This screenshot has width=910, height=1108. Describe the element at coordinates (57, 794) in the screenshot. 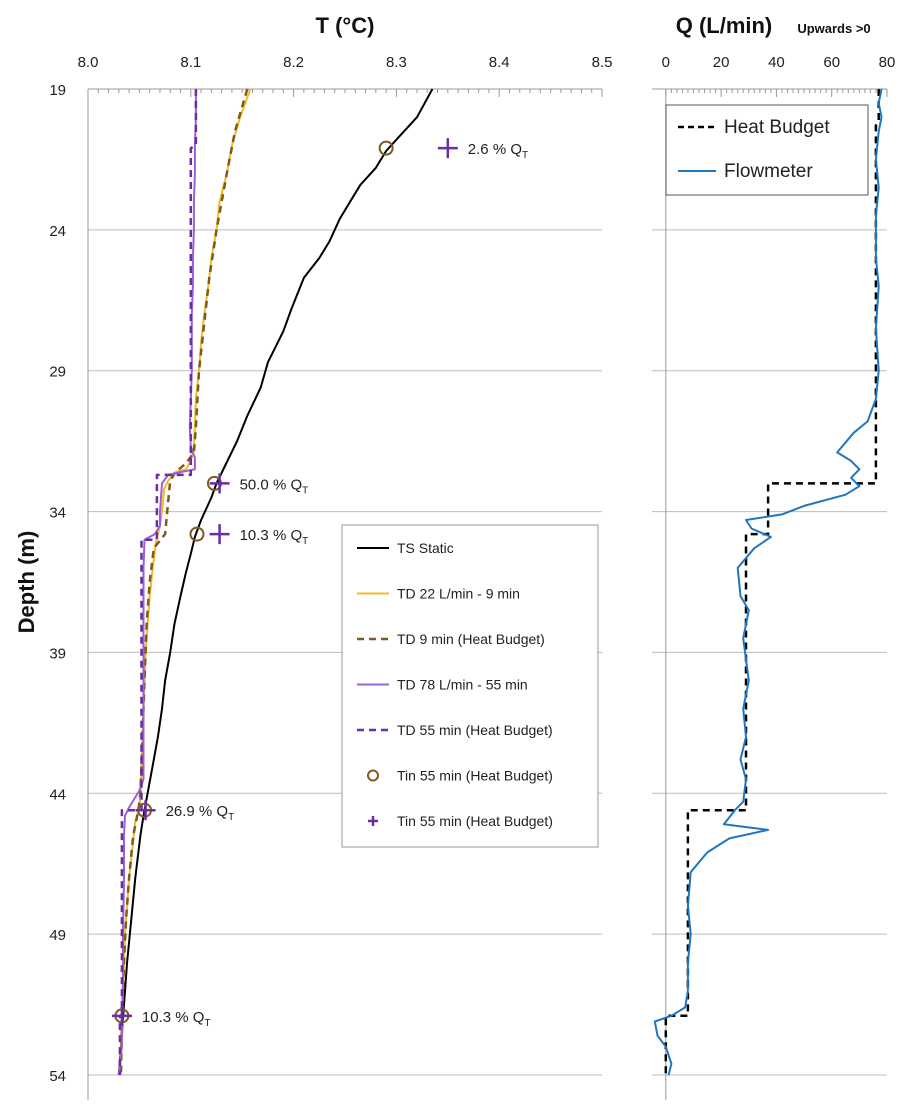

I see `y-tick-label: 44` at that location.